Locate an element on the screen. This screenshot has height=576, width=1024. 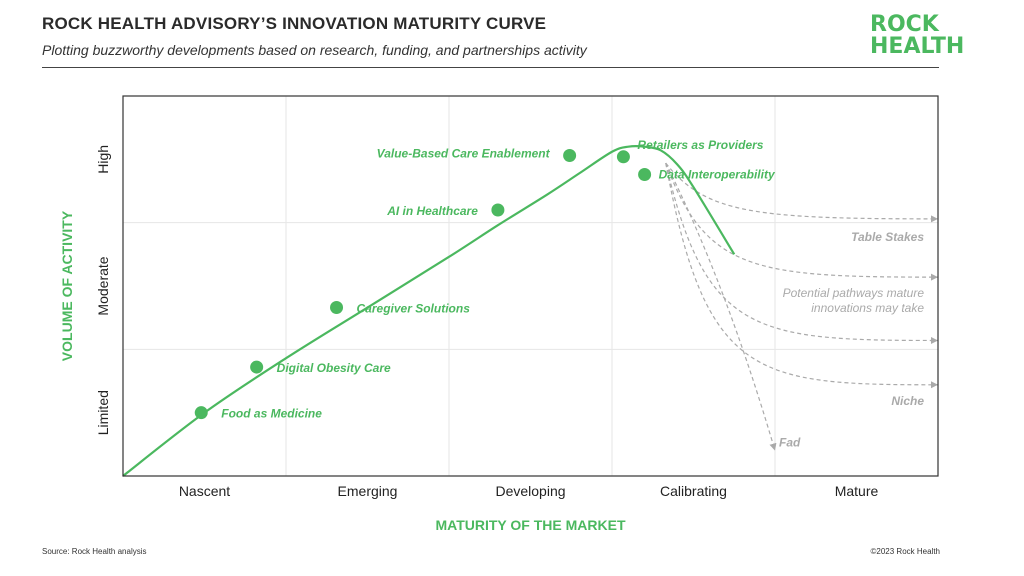
x-tick-label: Nascent is located at coordinates (204, 491).